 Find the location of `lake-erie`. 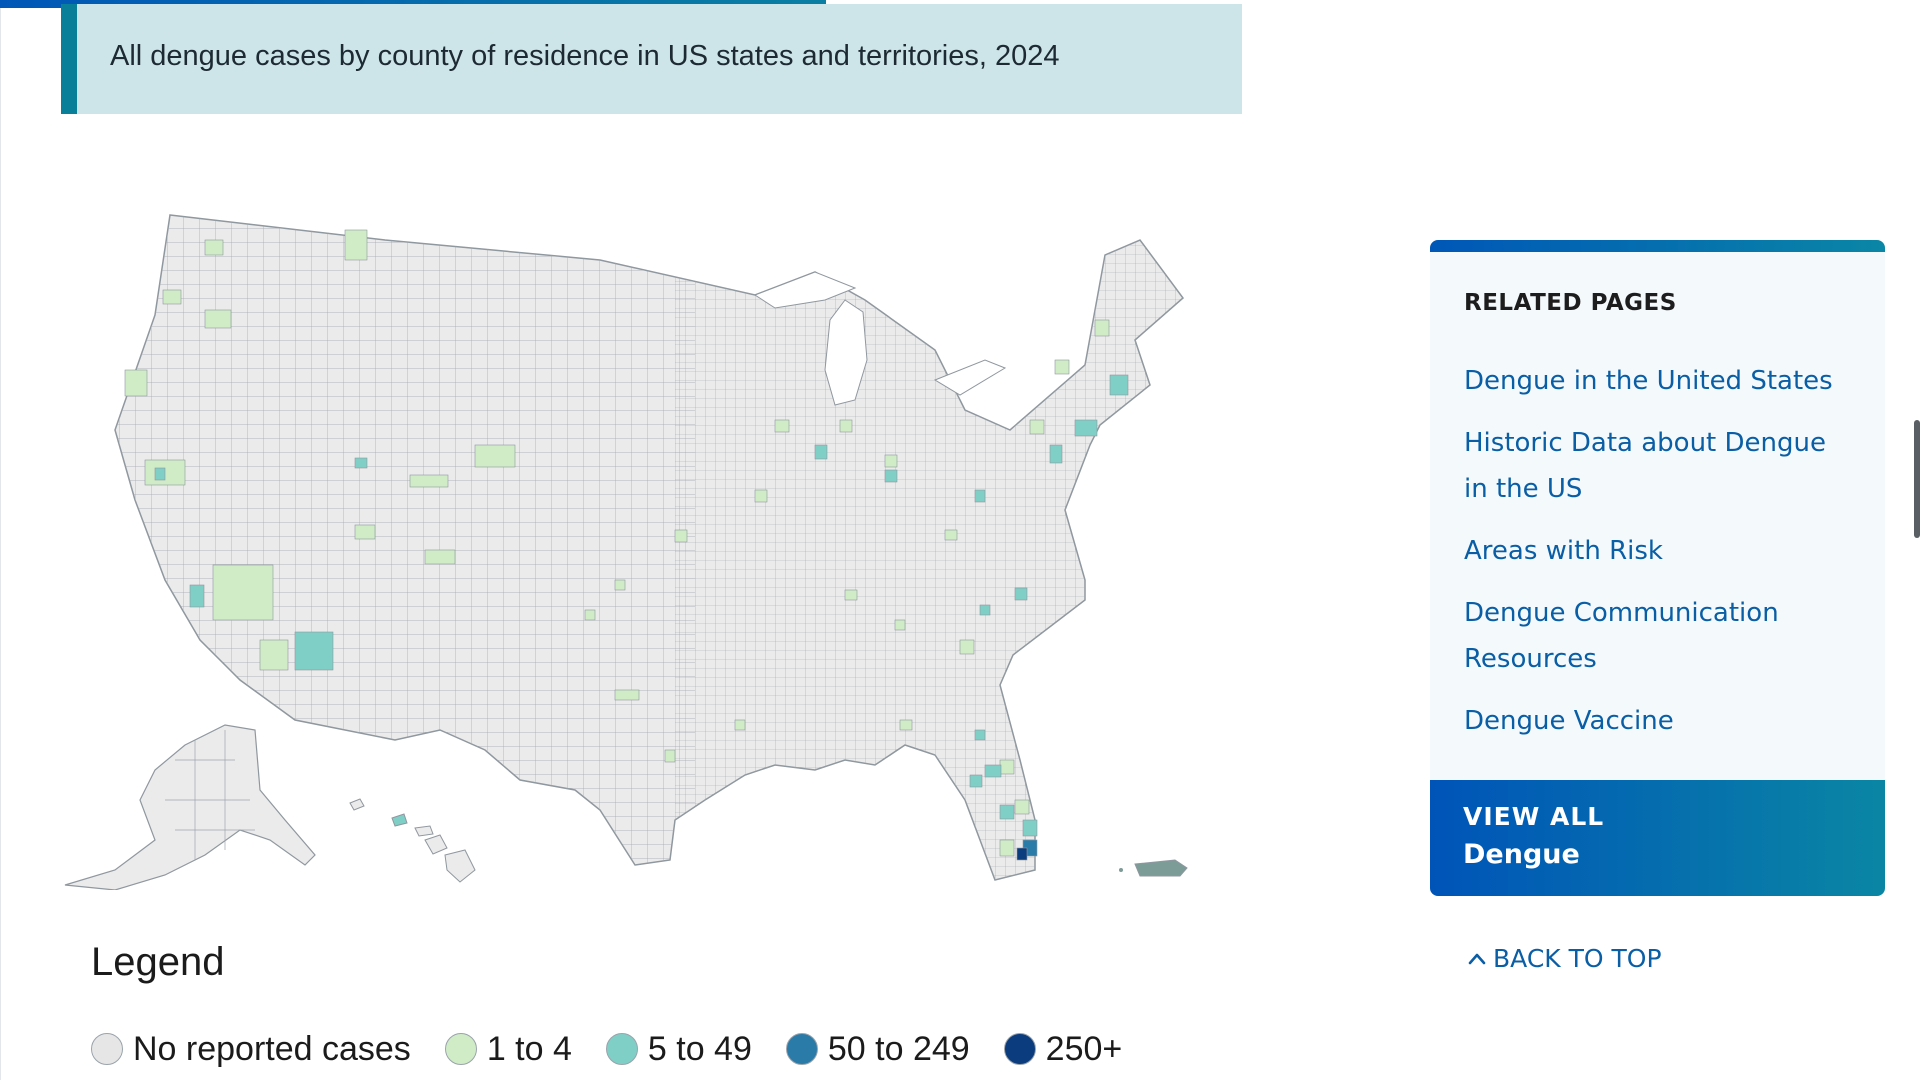

lake-erie is located at coordinates (970, 377).